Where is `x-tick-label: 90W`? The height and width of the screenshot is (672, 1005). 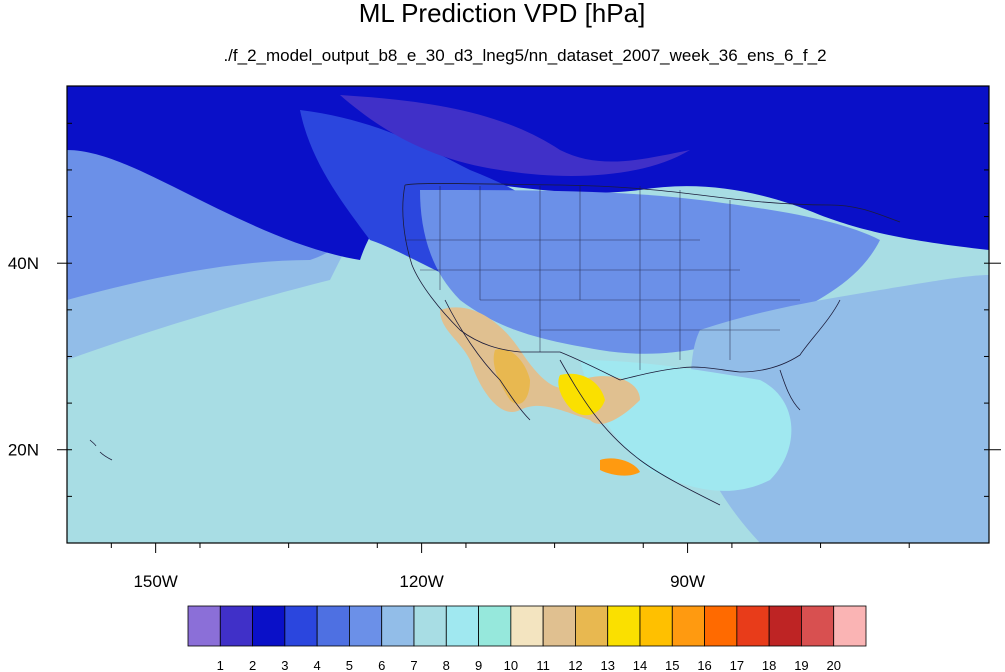
x-tick-label: 90W is located at coordinates (687, 581).